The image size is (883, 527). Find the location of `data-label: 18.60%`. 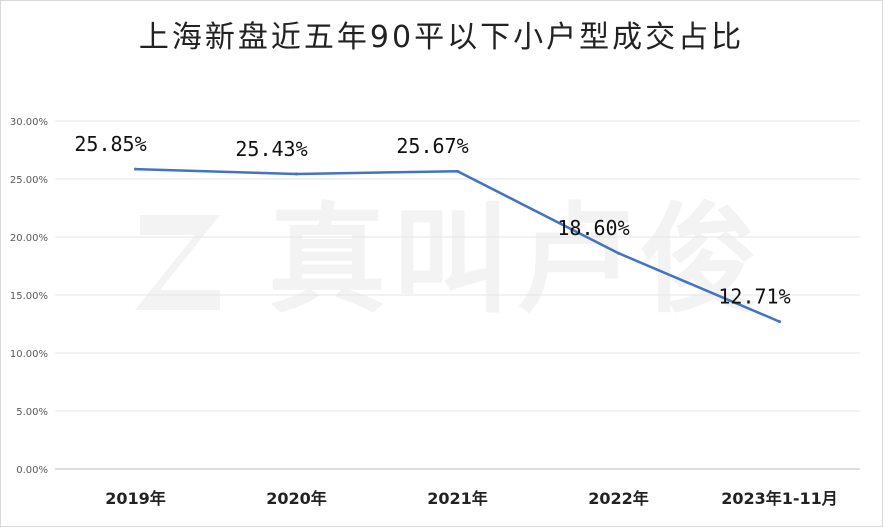

data-label: 18.60% is located at coordinates (593, 228).